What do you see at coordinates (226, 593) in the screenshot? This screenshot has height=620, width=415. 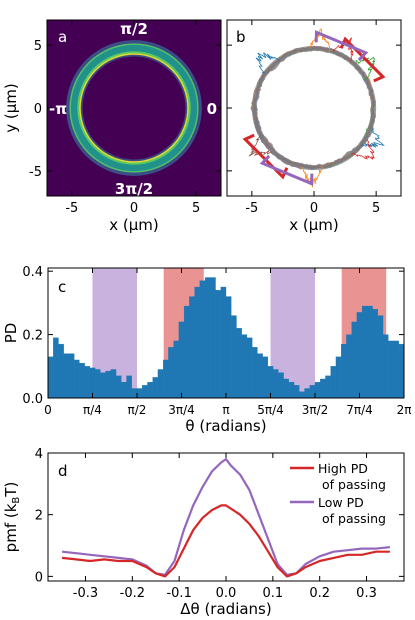 I see `x-tick-label-d: 0.0` at bounding box center [226, 593].